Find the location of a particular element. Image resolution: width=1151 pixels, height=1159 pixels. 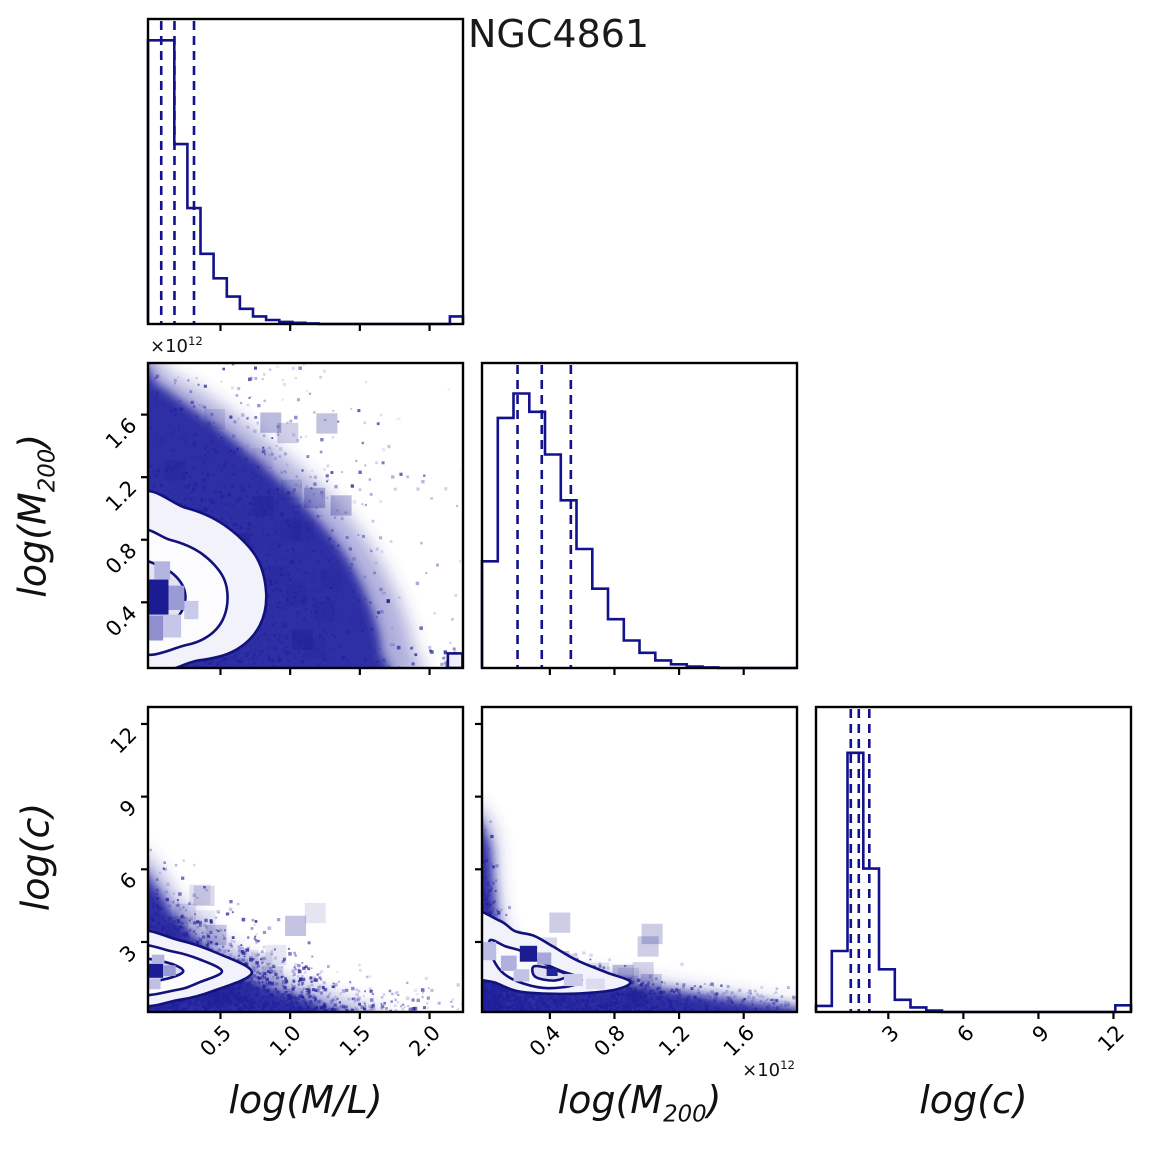

x-tick-label: 1.5 is located at coordinates (355, 1041).